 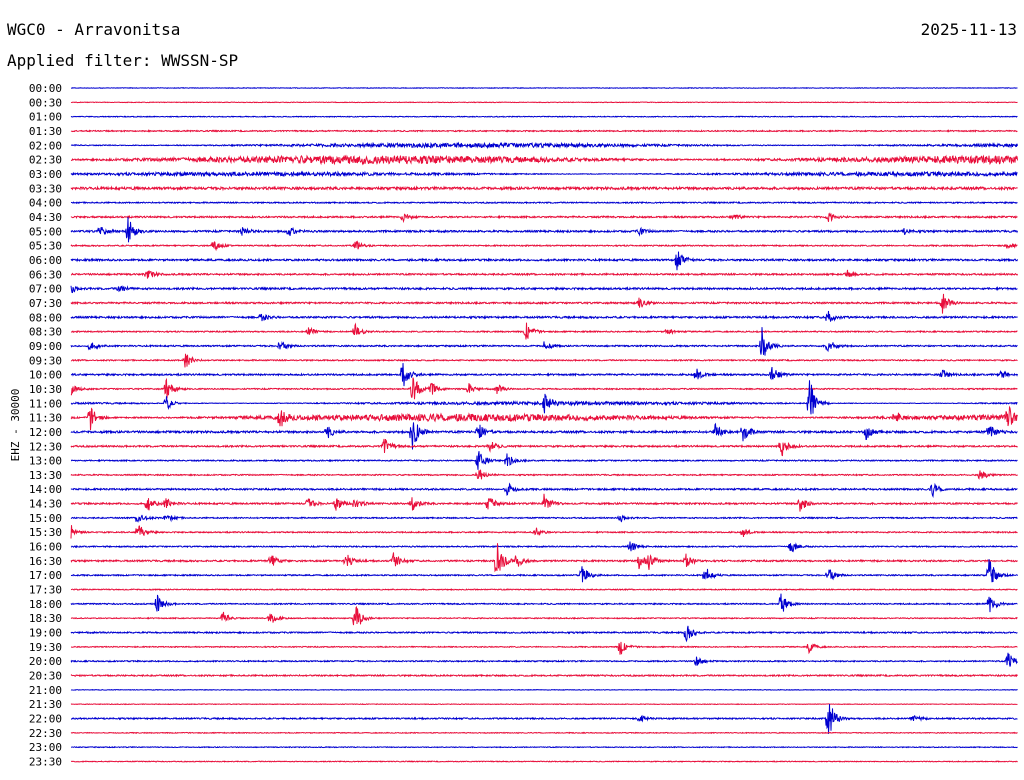 I want to click on time-label: 23:30, so click(x=45, y=762).